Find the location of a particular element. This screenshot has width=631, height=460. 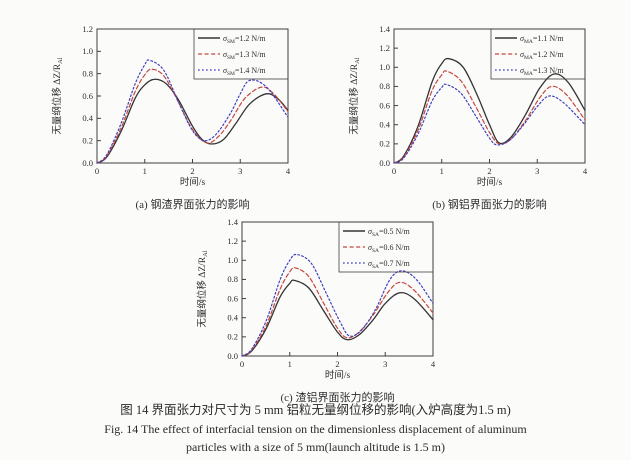

chart-b-subcaption: (b) 钢铝界面张力的影响 is located at coordinates (489, 205).